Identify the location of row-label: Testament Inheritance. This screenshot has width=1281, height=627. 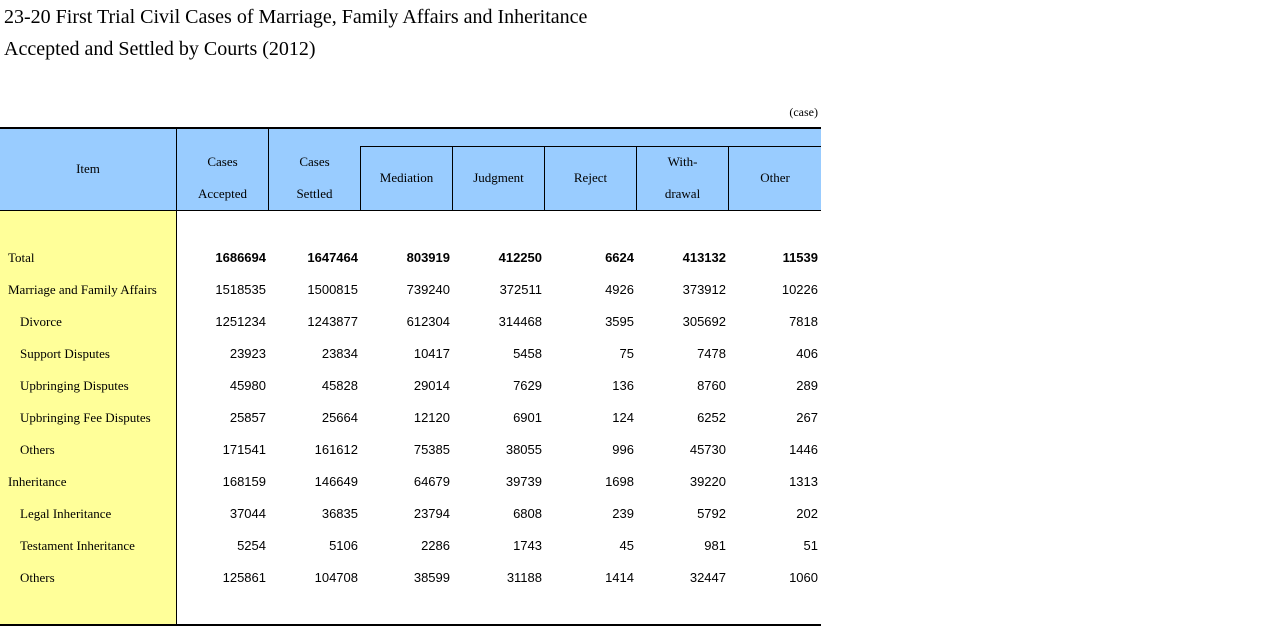
(77, 545).